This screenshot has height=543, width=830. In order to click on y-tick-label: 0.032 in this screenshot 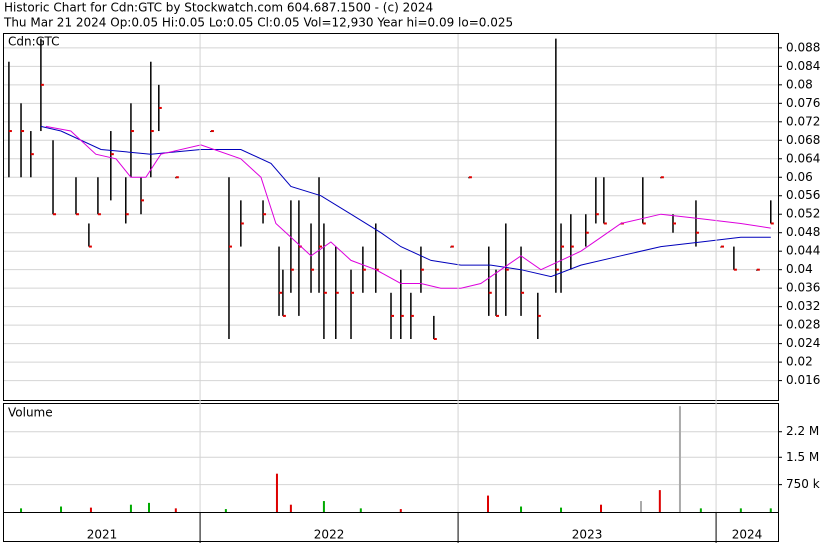, I will do `click(803, 306)`.